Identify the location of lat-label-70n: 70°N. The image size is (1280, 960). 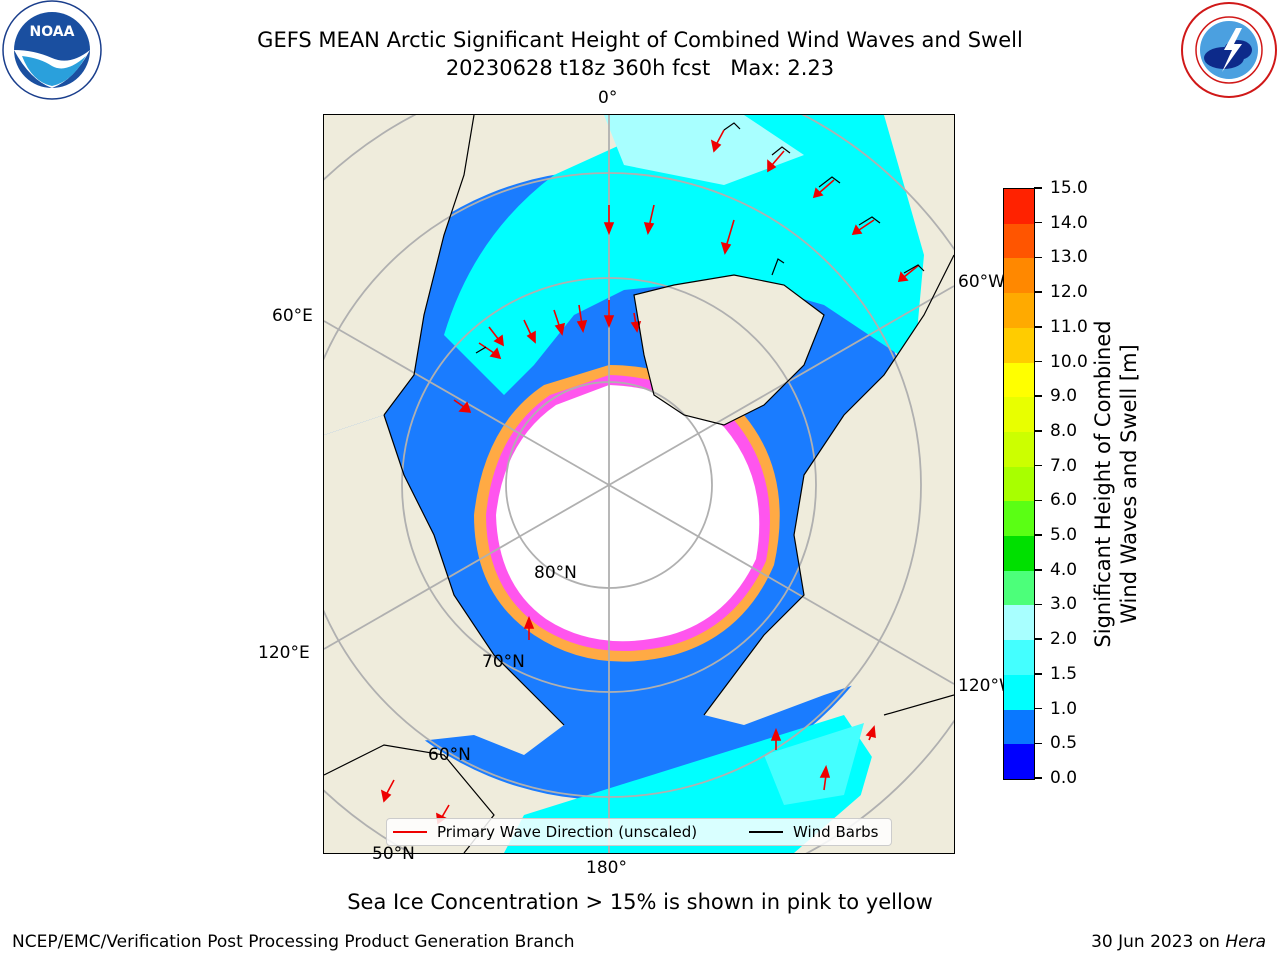
(503, 662).